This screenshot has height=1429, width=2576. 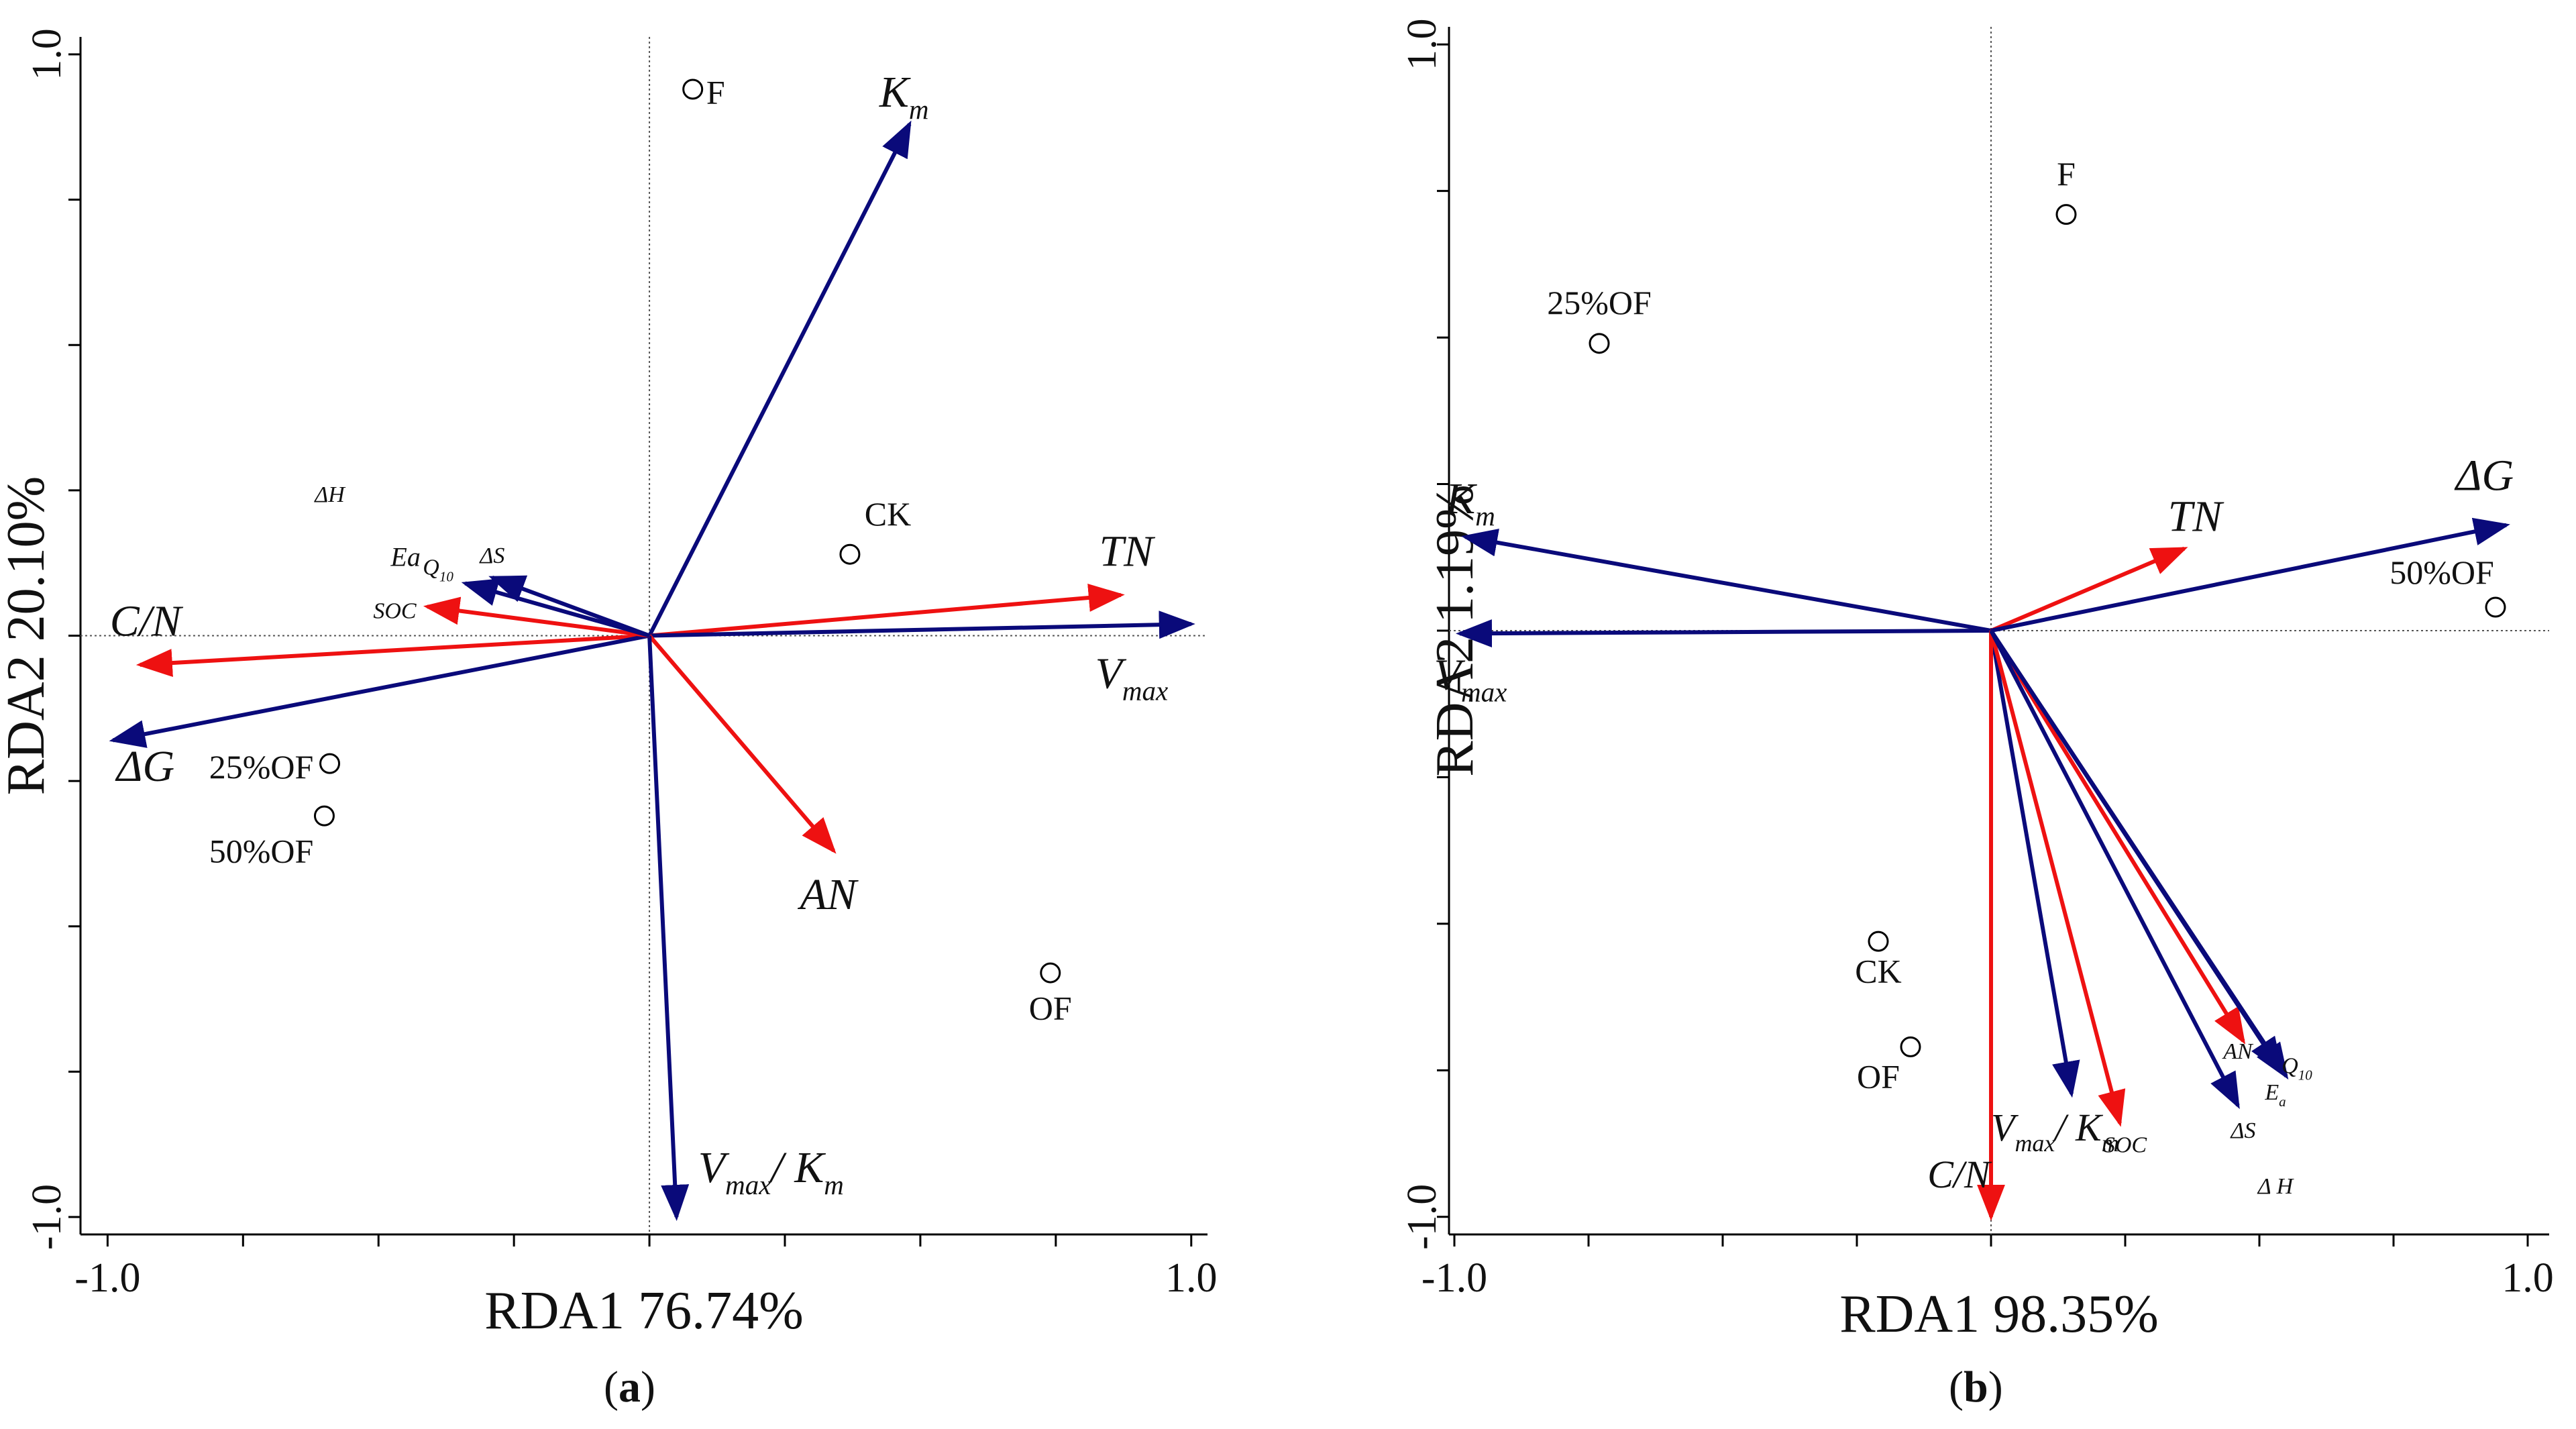 I want to click on panel-a-site-50OF, so click(x=324, y=816).